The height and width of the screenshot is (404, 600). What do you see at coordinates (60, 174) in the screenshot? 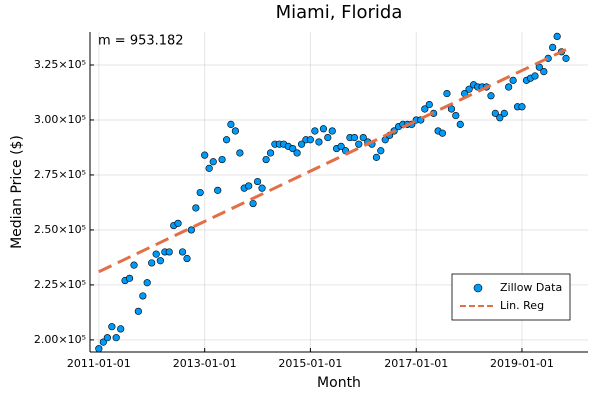
I see `y-tick-label: 2.75×10⁵` at bounding box center [60, 174].